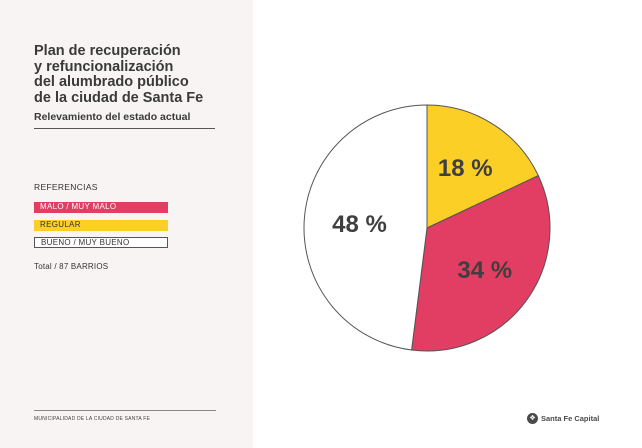  What do you see at coordinates (71, 266) in the screenshot?
I see `total-barrios: Total / 87 BARRIOS` at bounding box center [71, 266].